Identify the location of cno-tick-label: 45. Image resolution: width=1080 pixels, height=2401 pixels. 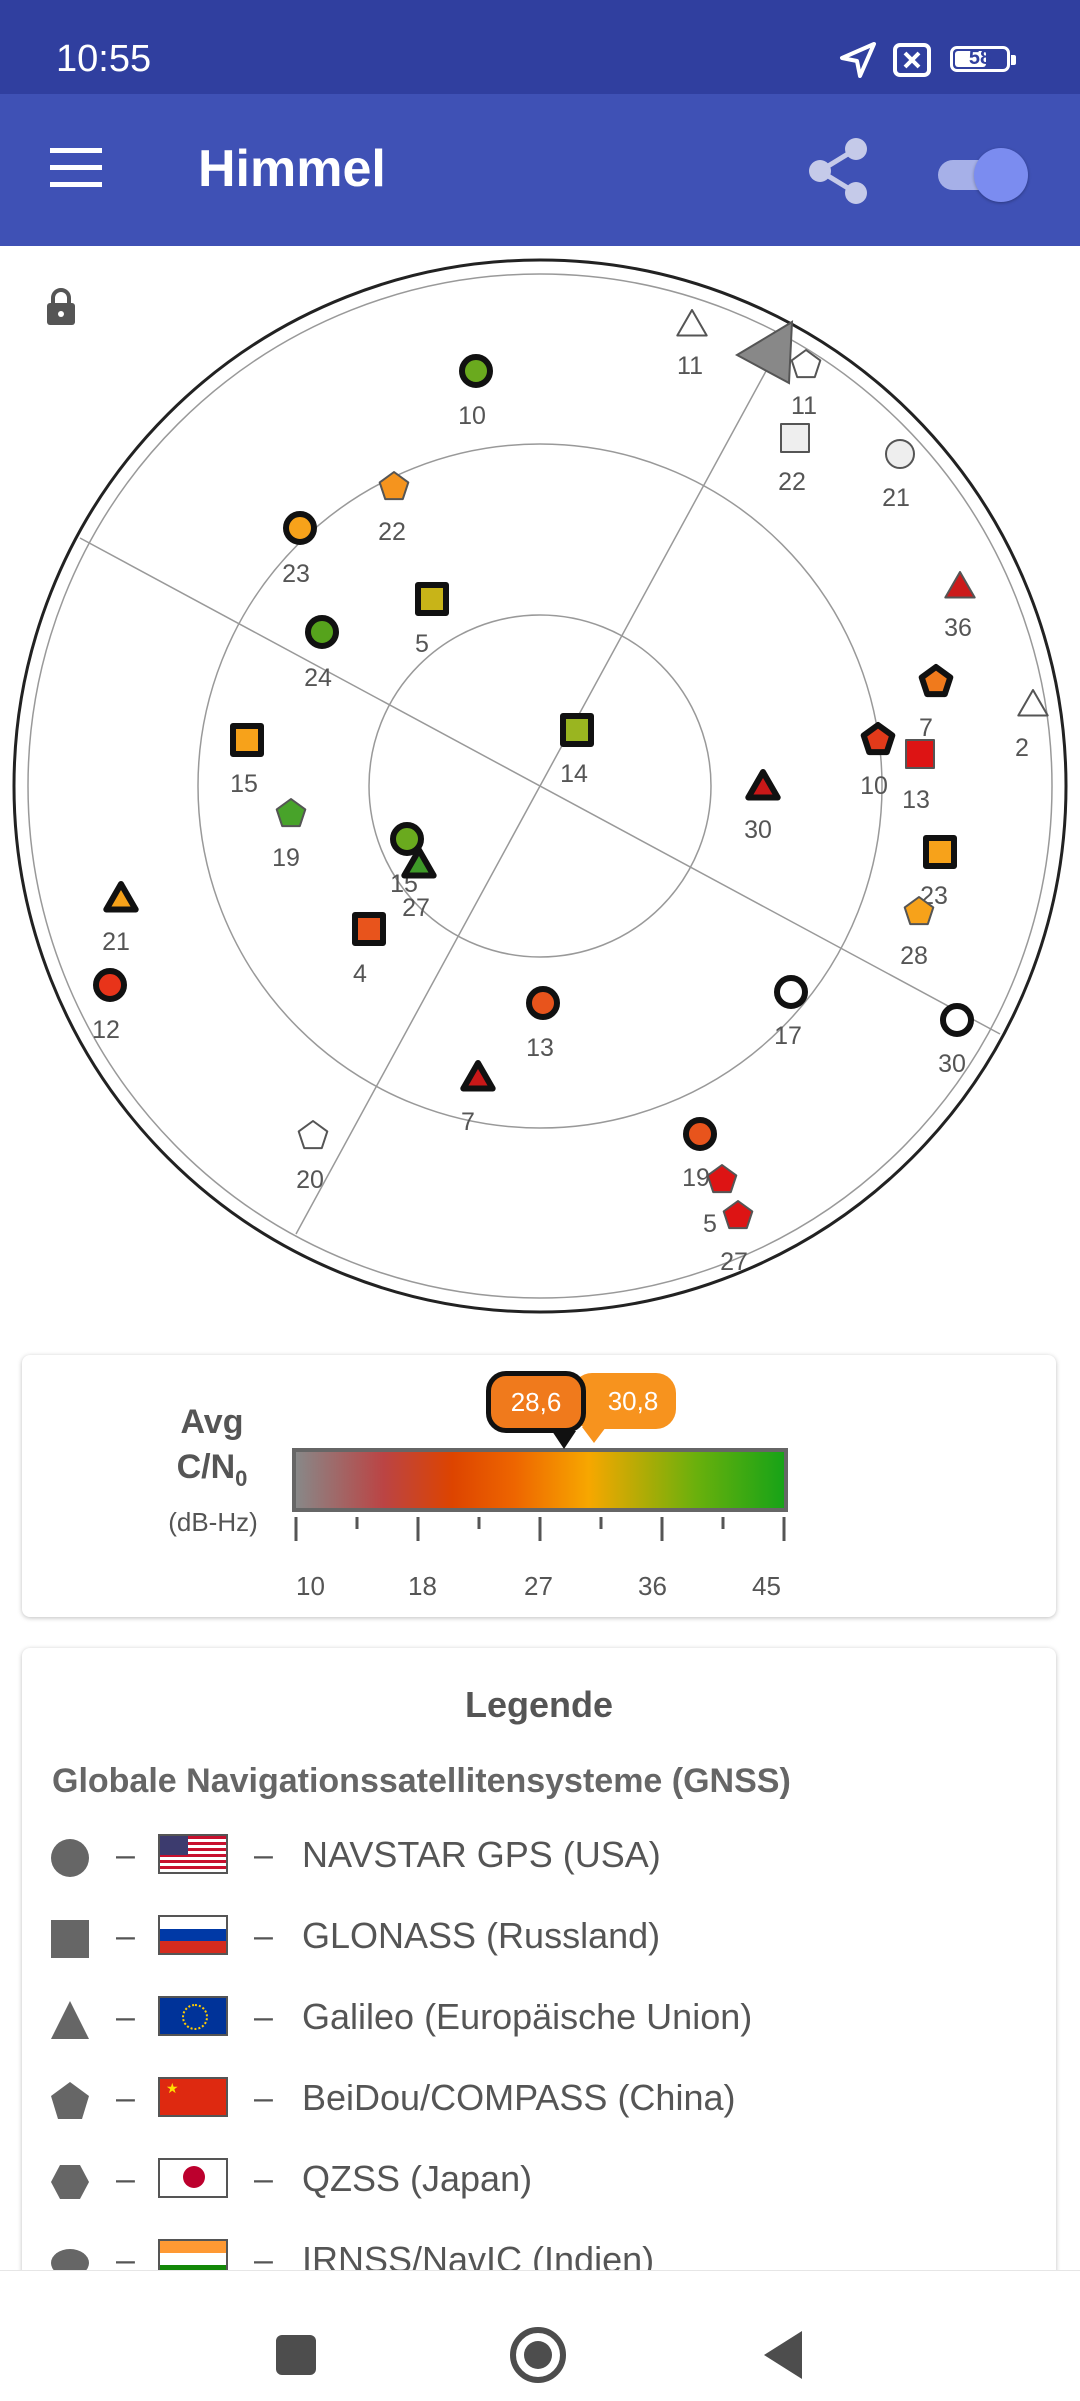
(766, 1586).